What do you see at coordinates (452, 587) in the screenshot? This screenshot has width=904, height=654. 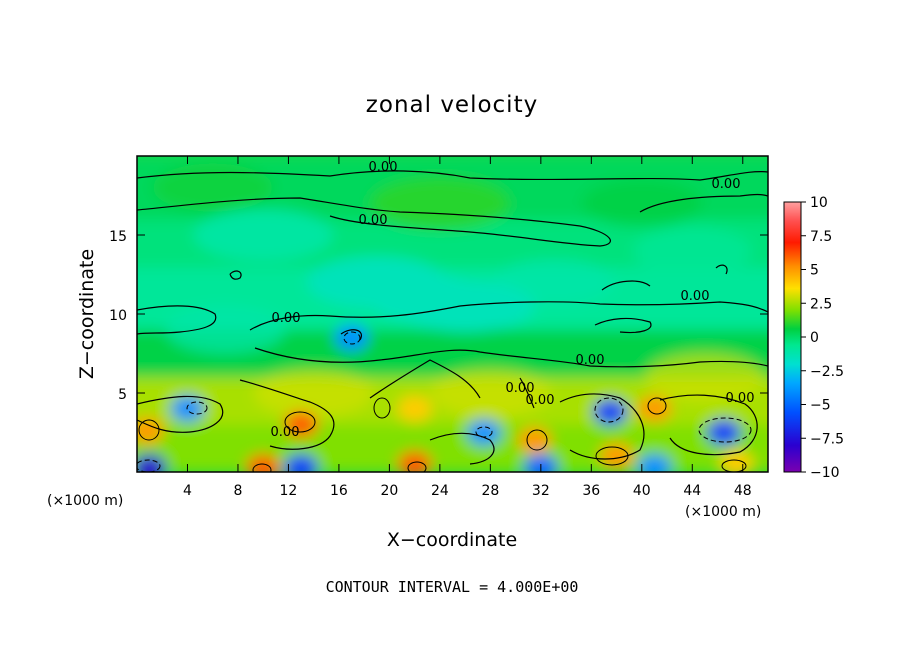 I see `contour-interval-note: CONTOUR INTERVAL = 4.000E+00` at bounding box center [452, 587].